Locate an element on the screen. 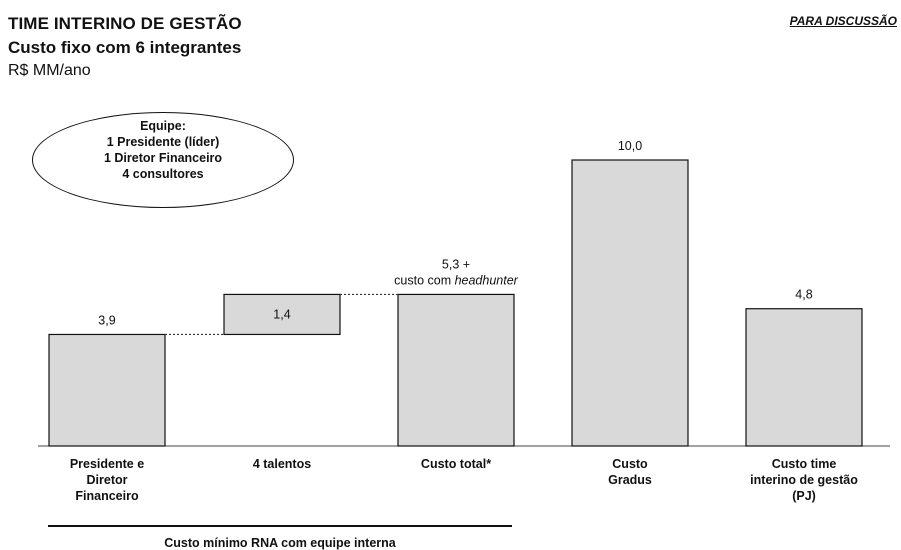 Image resolution: width=901 pixels, height=550 pixels. bracket-label: Custo mínimo RNA com equipe interna is located at coordinates (280, 543).